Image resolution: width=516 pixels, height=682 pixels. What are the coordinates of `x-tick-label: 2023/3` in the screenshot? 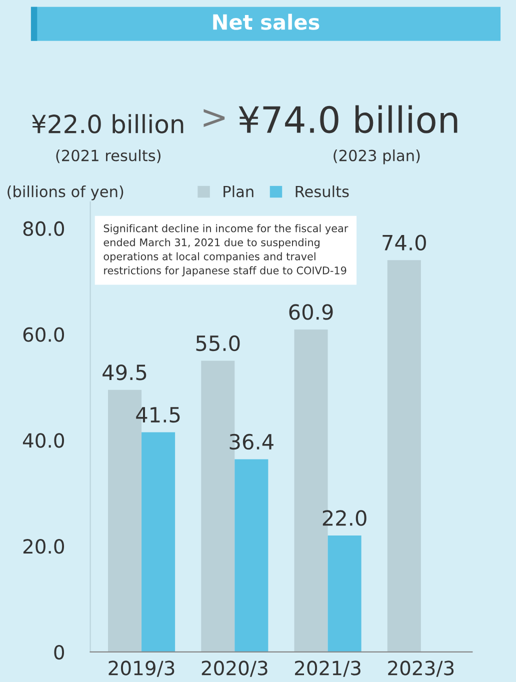 It's located at (421, 668).